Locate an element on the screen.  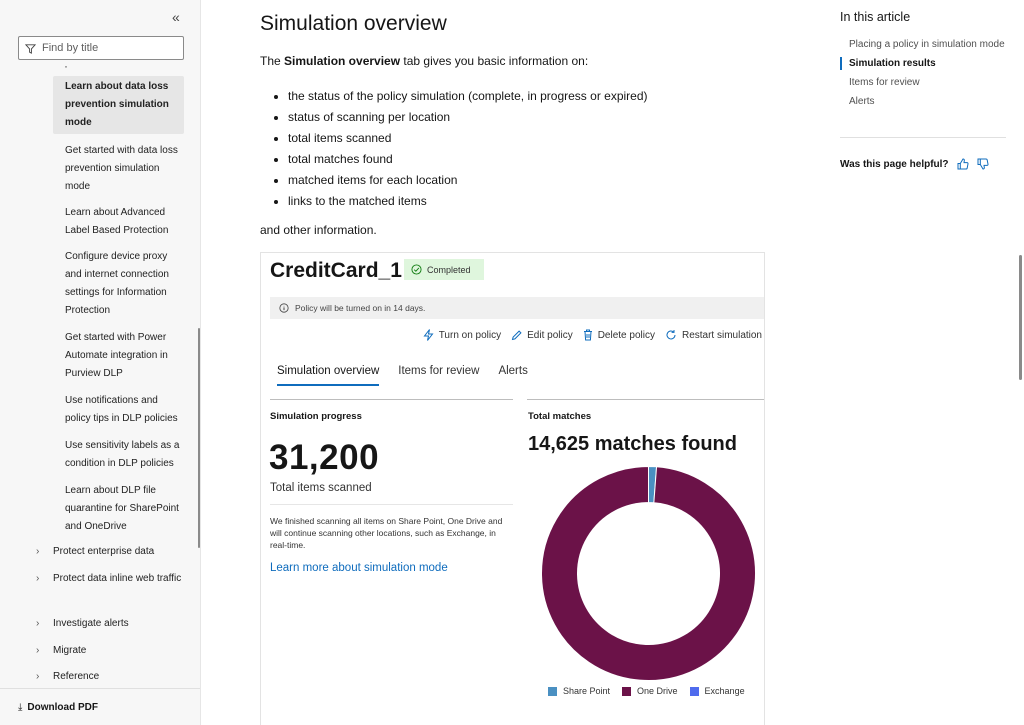
command-label: Turn on policy is located at coordinates (470, 335).